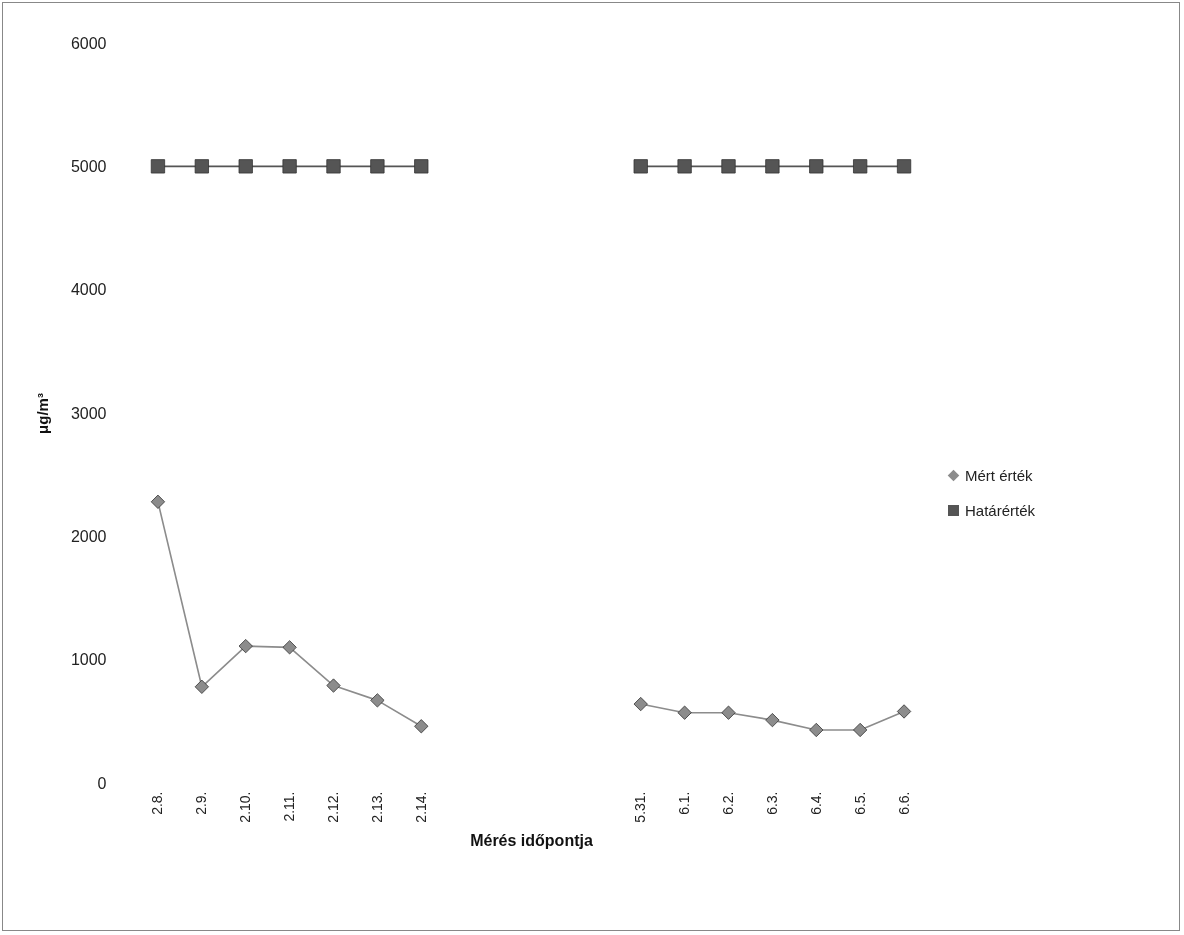  Describe the element at coordinates (815, 803) in the screenshot. I see `x-tick-label: 6.4.` at that location.